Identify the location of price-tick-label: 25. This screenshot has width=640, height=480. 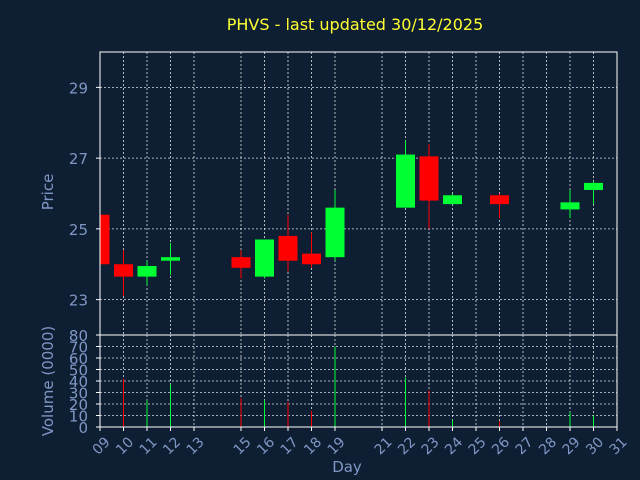
(78, 230).